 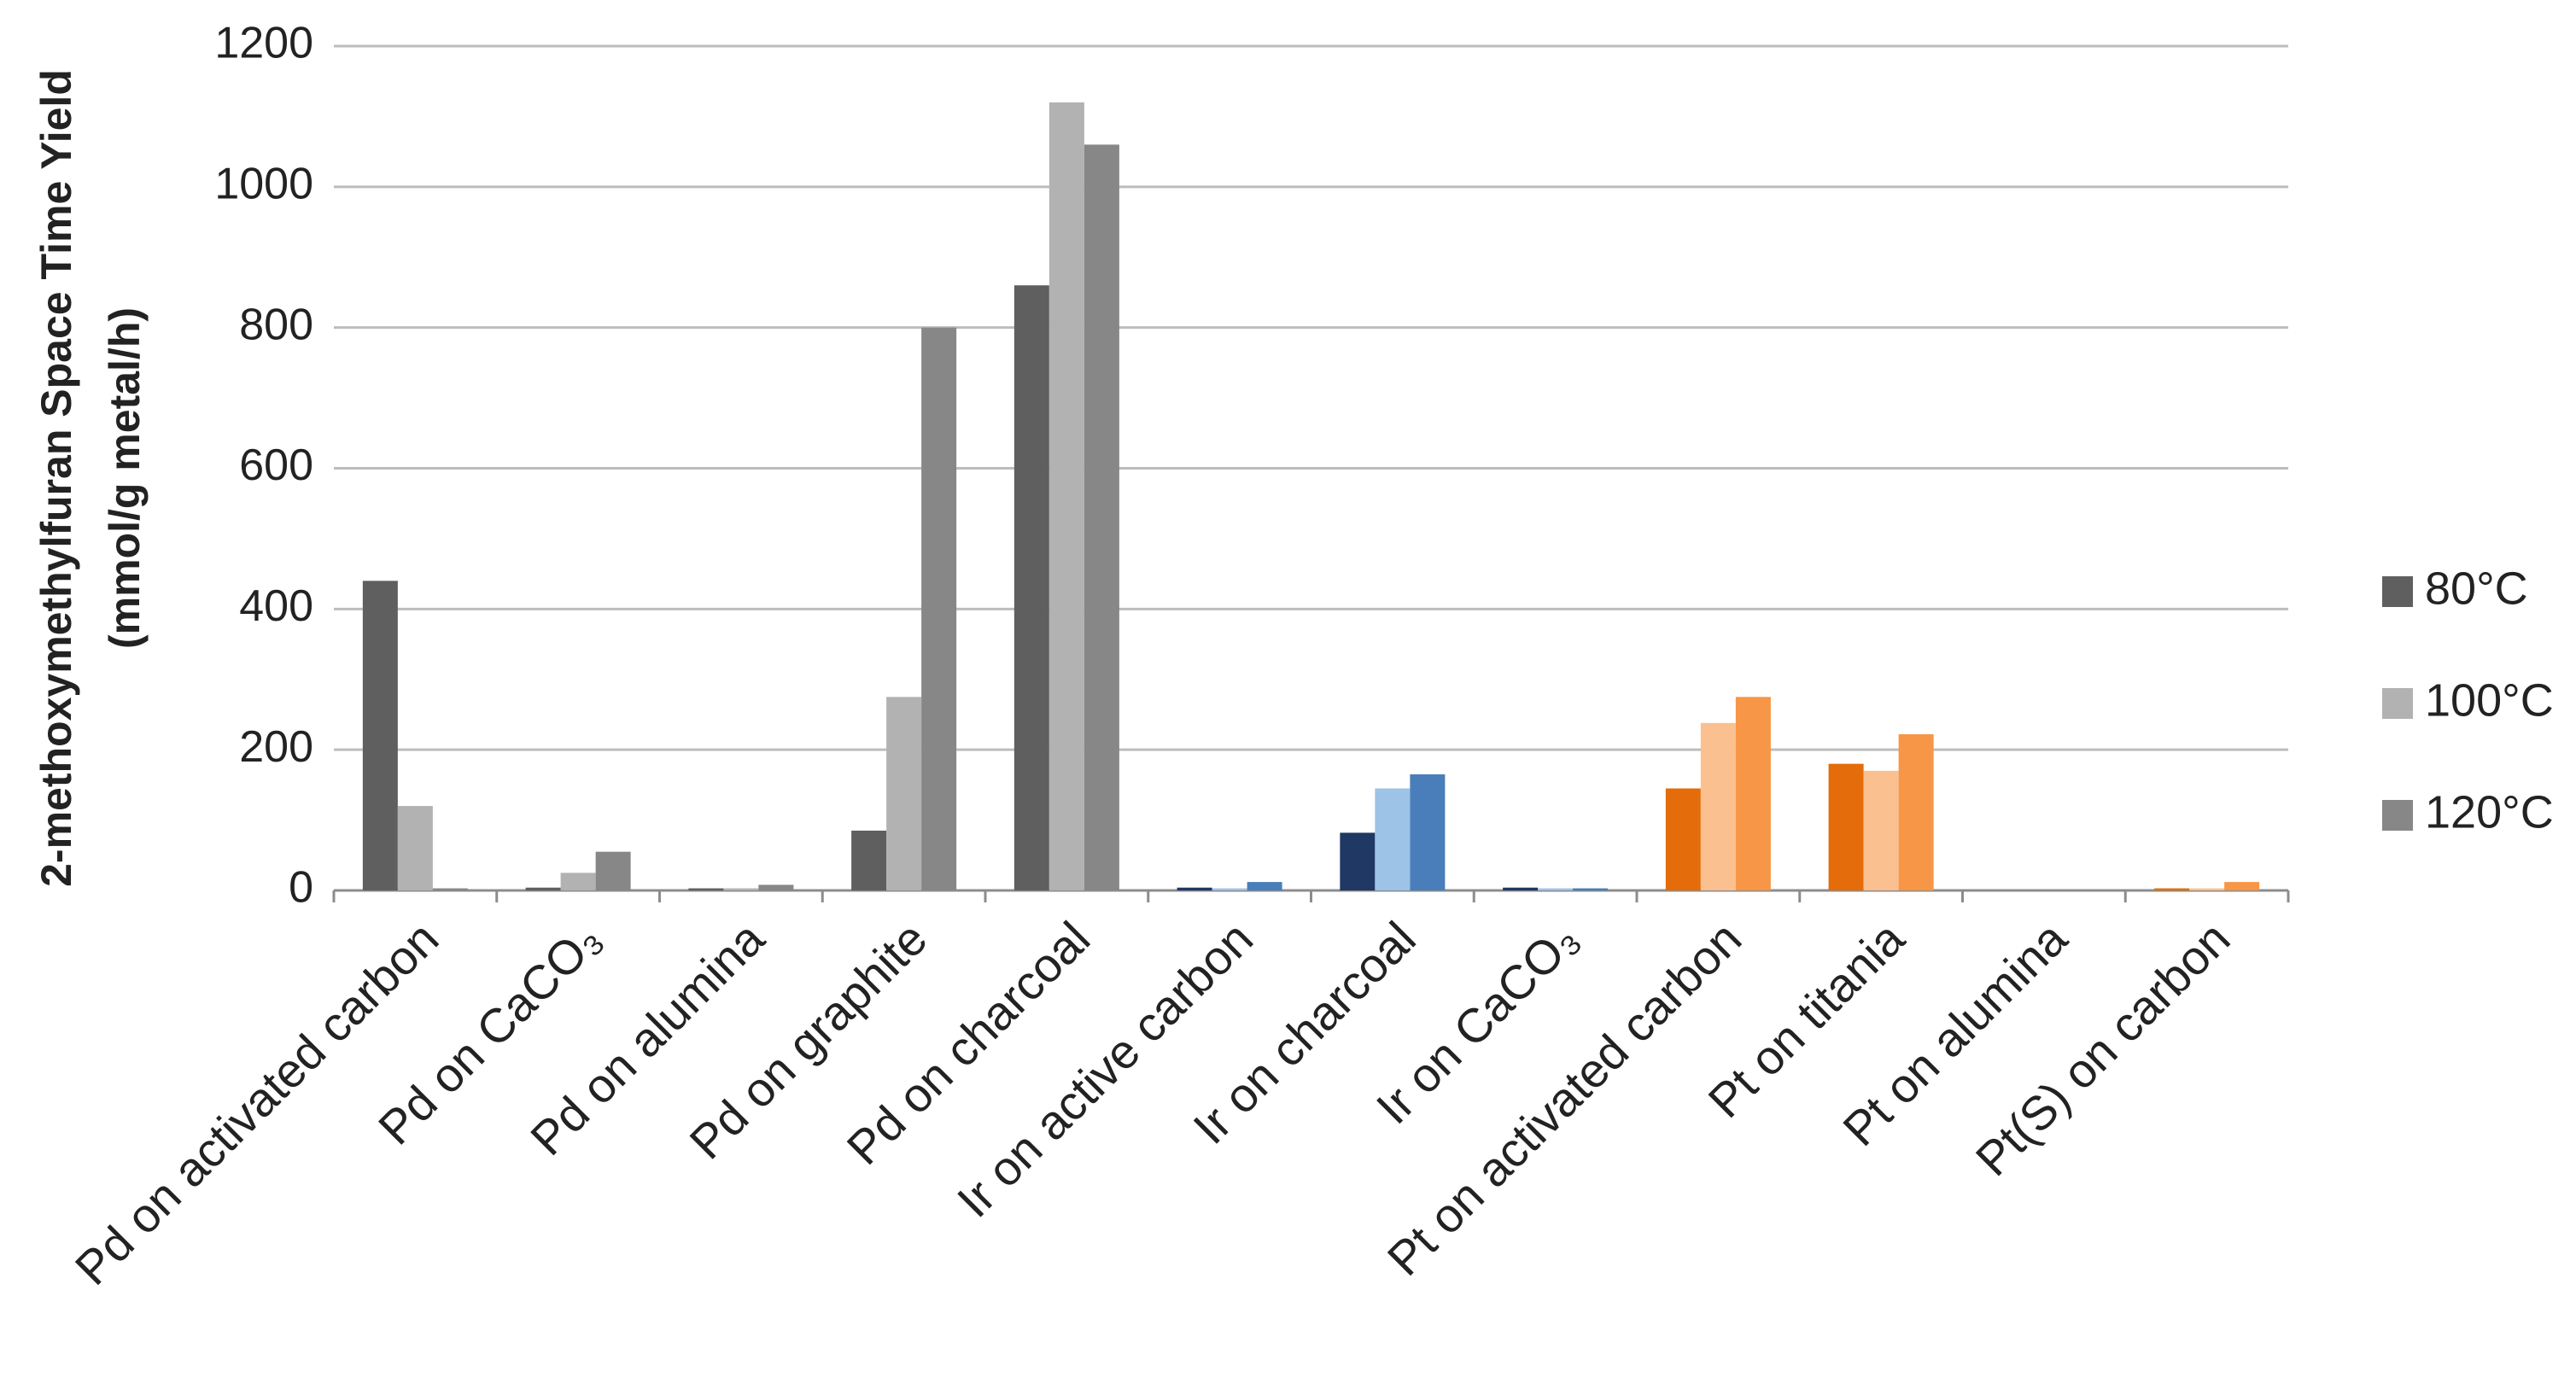 What do you see at coordinates (56, 478) in the screenshot?
I see `y-axis-title: 2-methoxymethylfuran Space Time Yield` at bounding box center [56, 478].